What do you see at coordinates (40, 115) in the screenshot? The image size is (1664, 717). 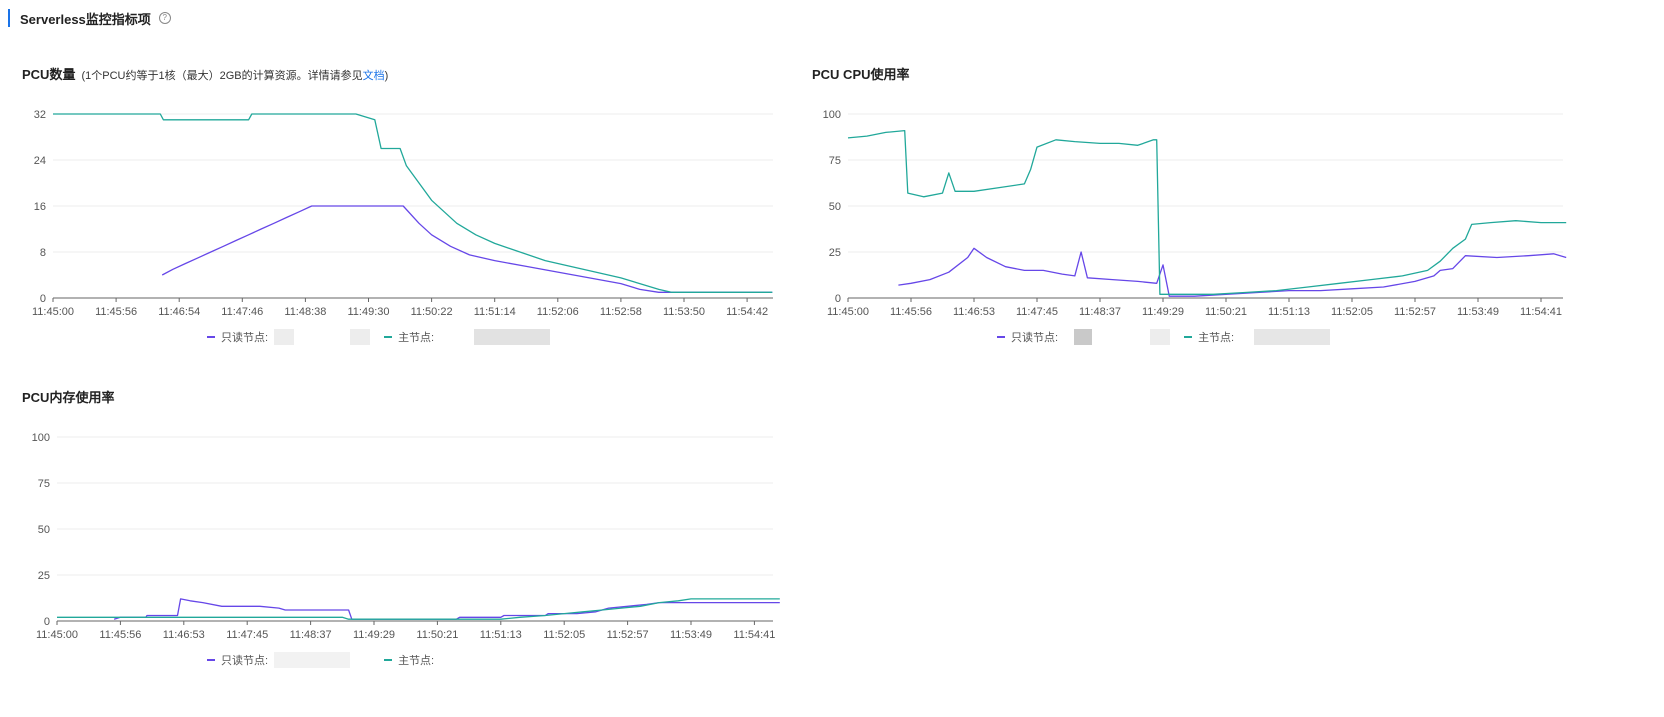 I see `y-tick-label: 32` at bounding box center [40, 115].